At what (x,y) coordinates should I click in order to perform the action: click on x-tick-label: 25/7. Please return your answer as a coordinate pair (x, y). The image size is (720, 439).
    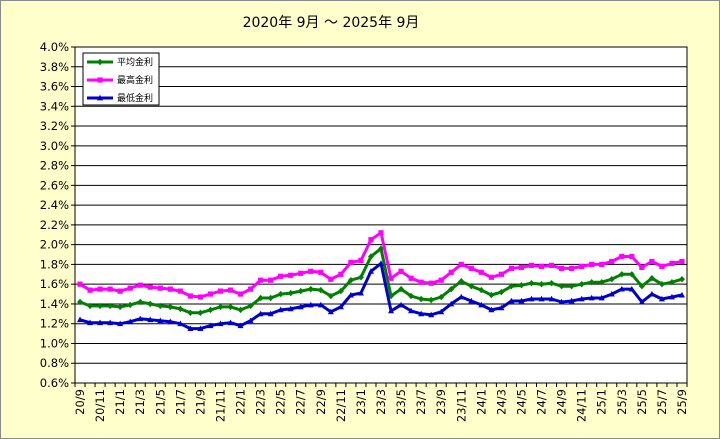
    Looking at the image, I should click on (662, 402).